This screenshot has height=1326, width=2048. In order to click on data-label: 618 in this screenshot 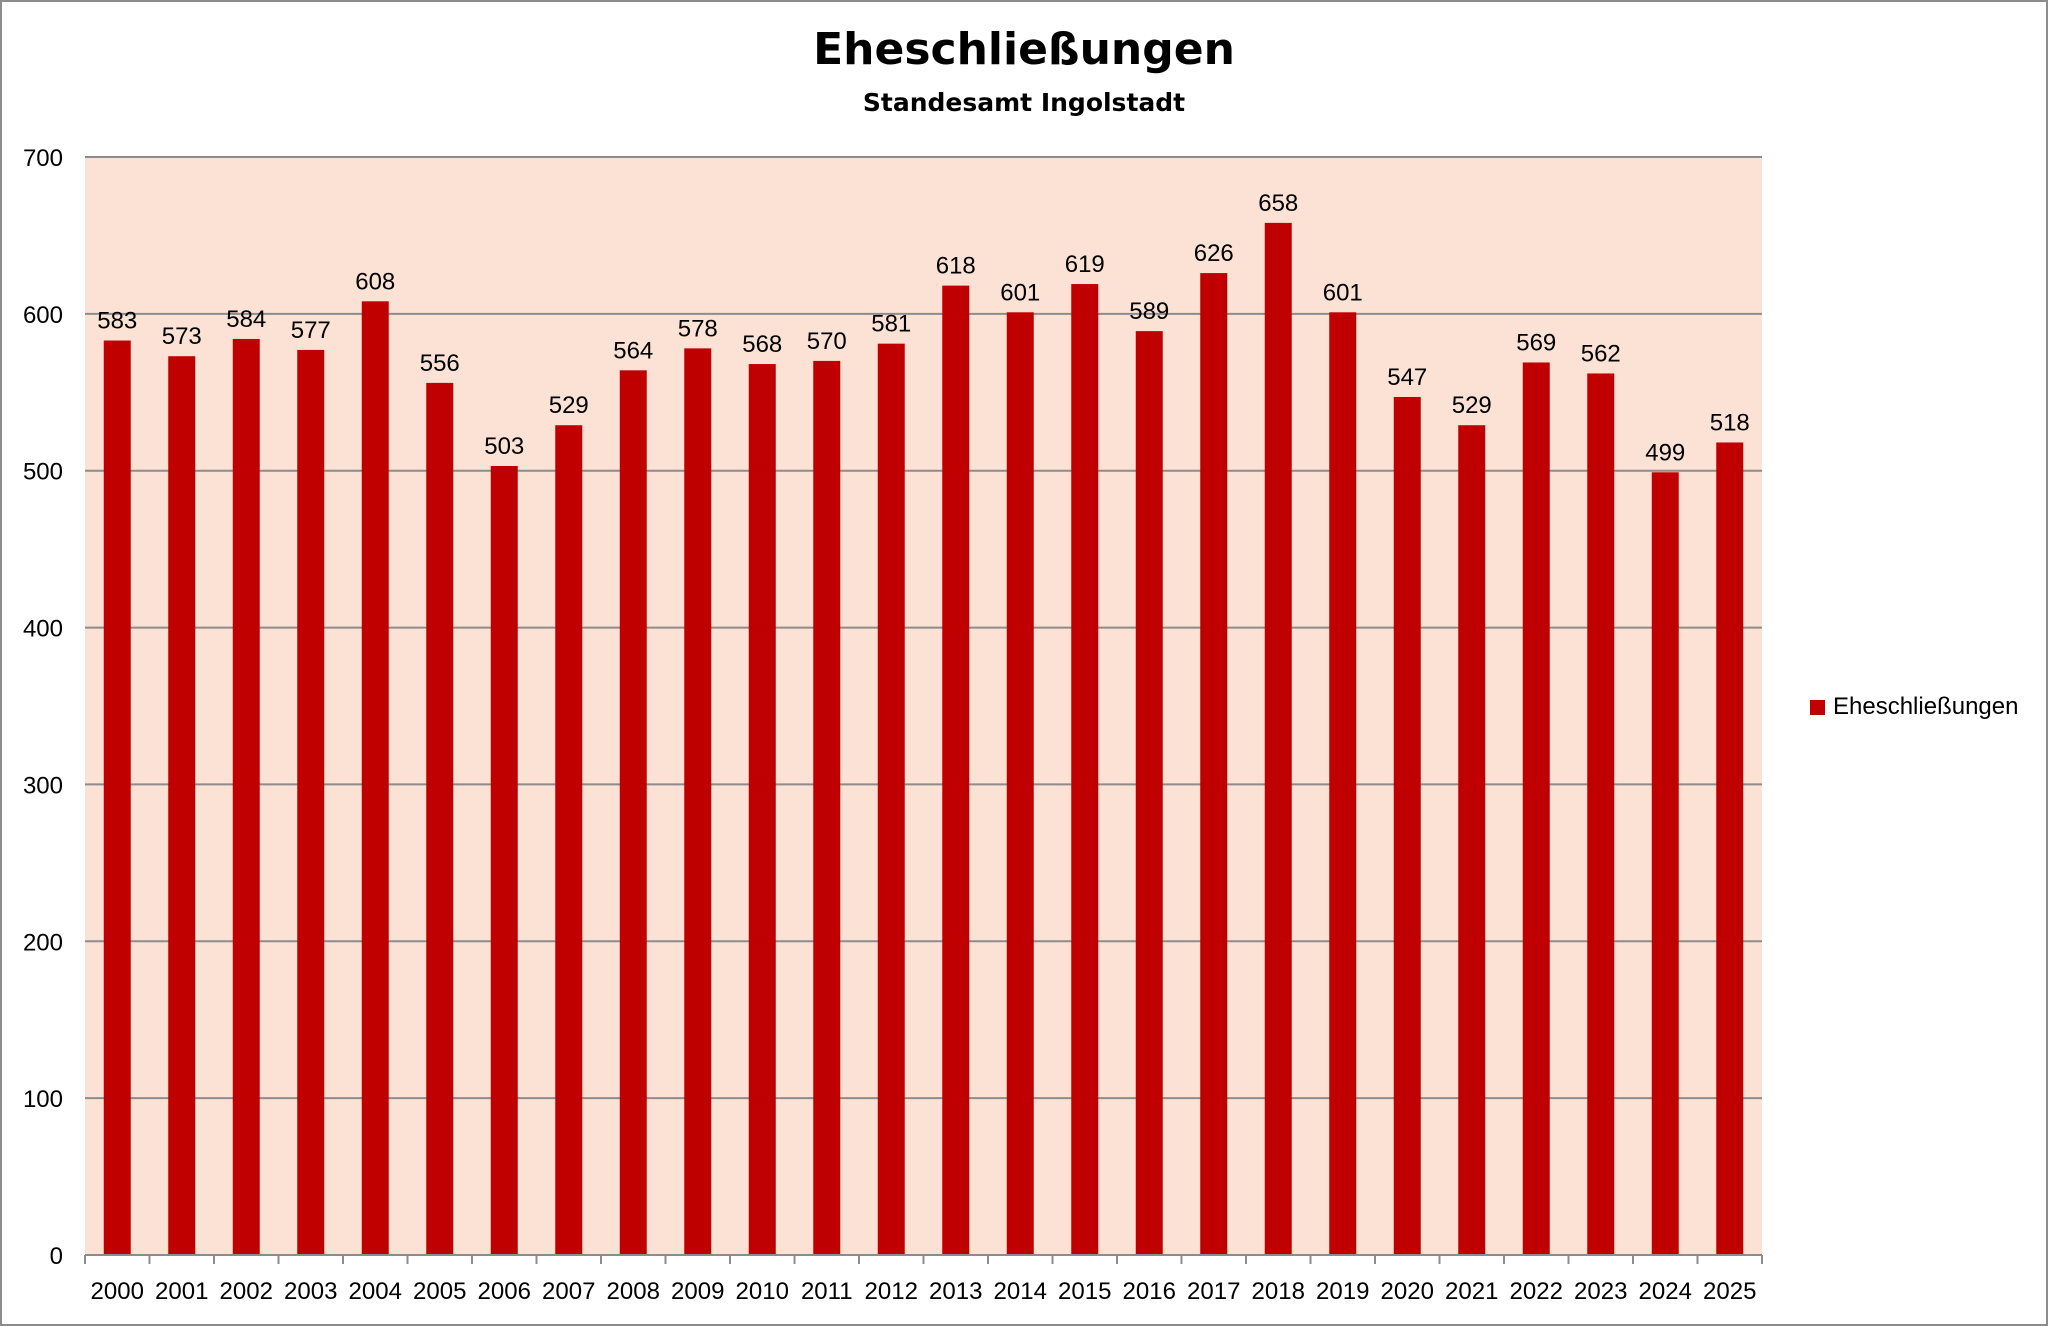, I will do `click(956, 266)`.